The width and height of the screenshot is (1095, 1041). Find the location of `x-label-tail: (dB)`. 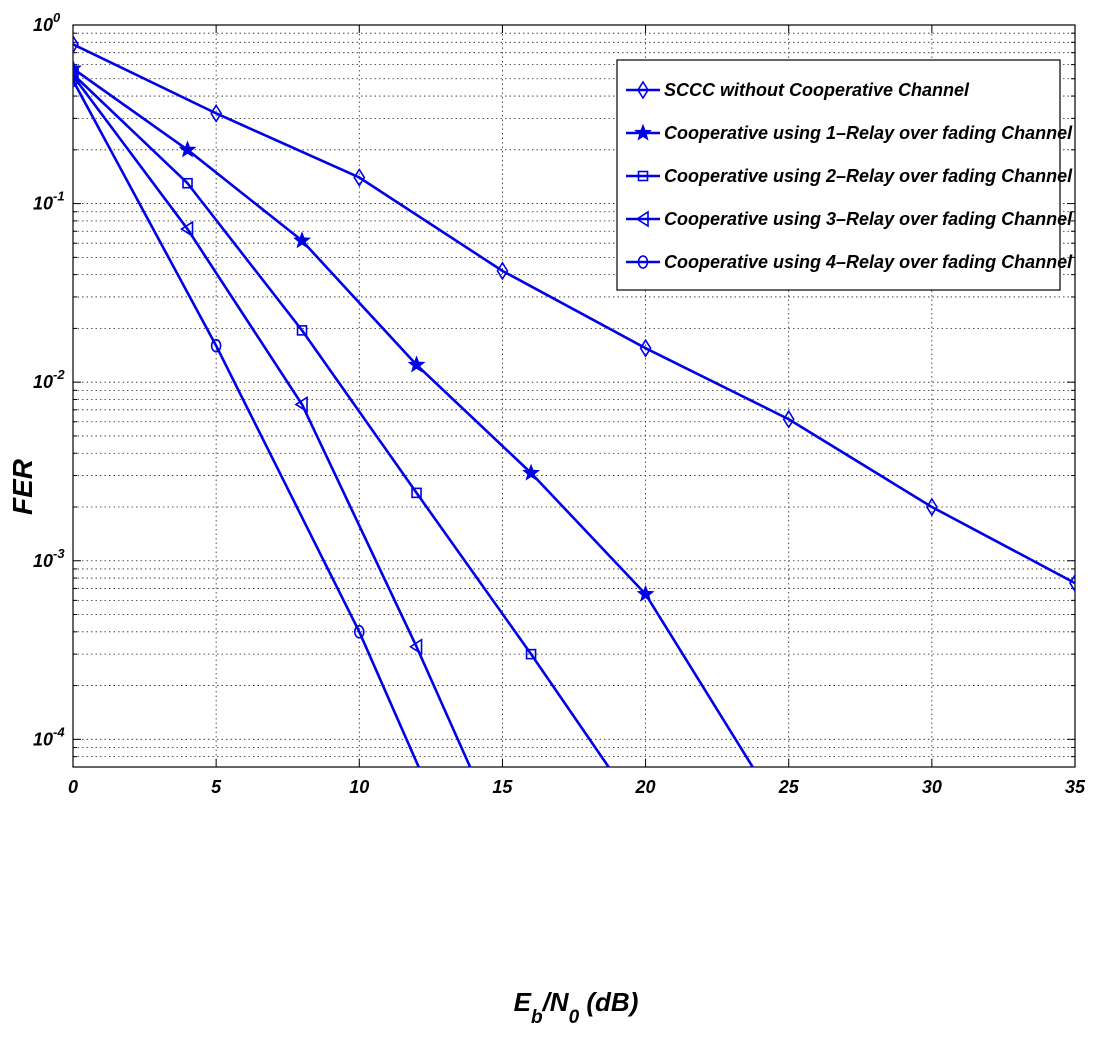

x-label-tail: (dB) is located at coordinates (608, 1002).